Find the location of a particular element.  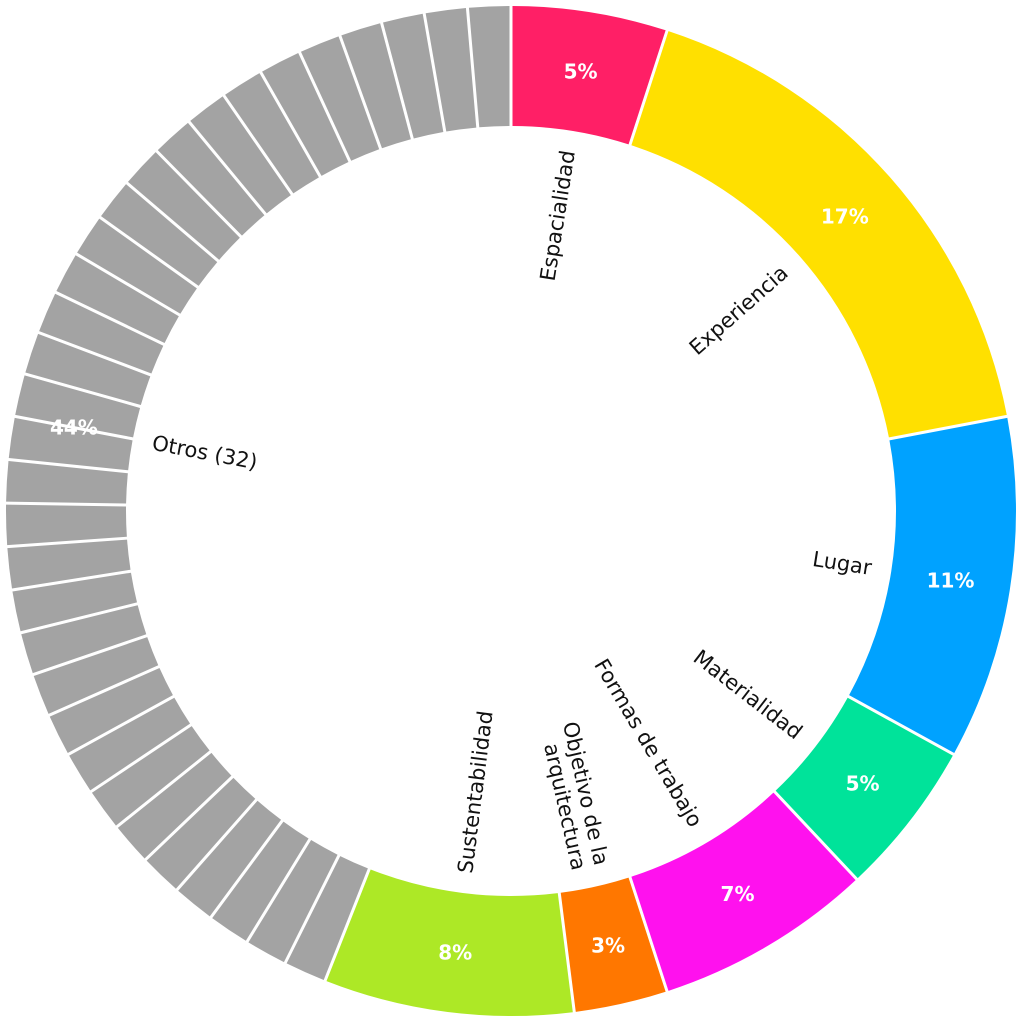

slice-objetivo-de-la-arquitectura is located at coordinates (613, 944).